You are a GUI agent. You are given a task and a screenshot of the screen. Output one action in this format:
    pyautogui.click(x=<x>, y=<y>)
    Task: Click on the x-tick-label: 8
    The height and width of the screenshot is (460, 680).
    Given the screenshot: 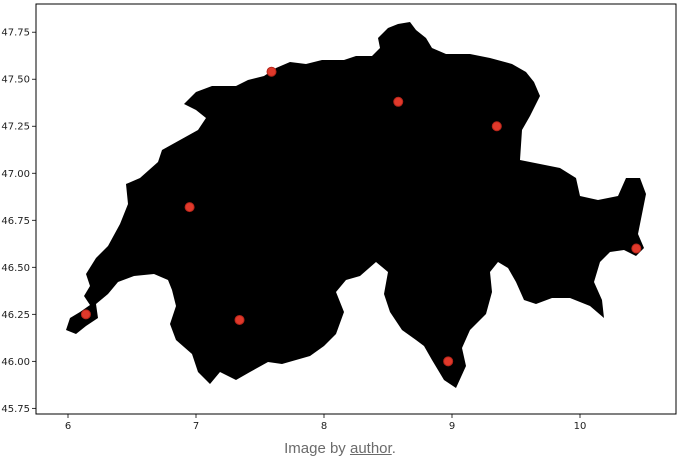 What is the action you would take?
    pyautogui.click(x=324, y=425)
    